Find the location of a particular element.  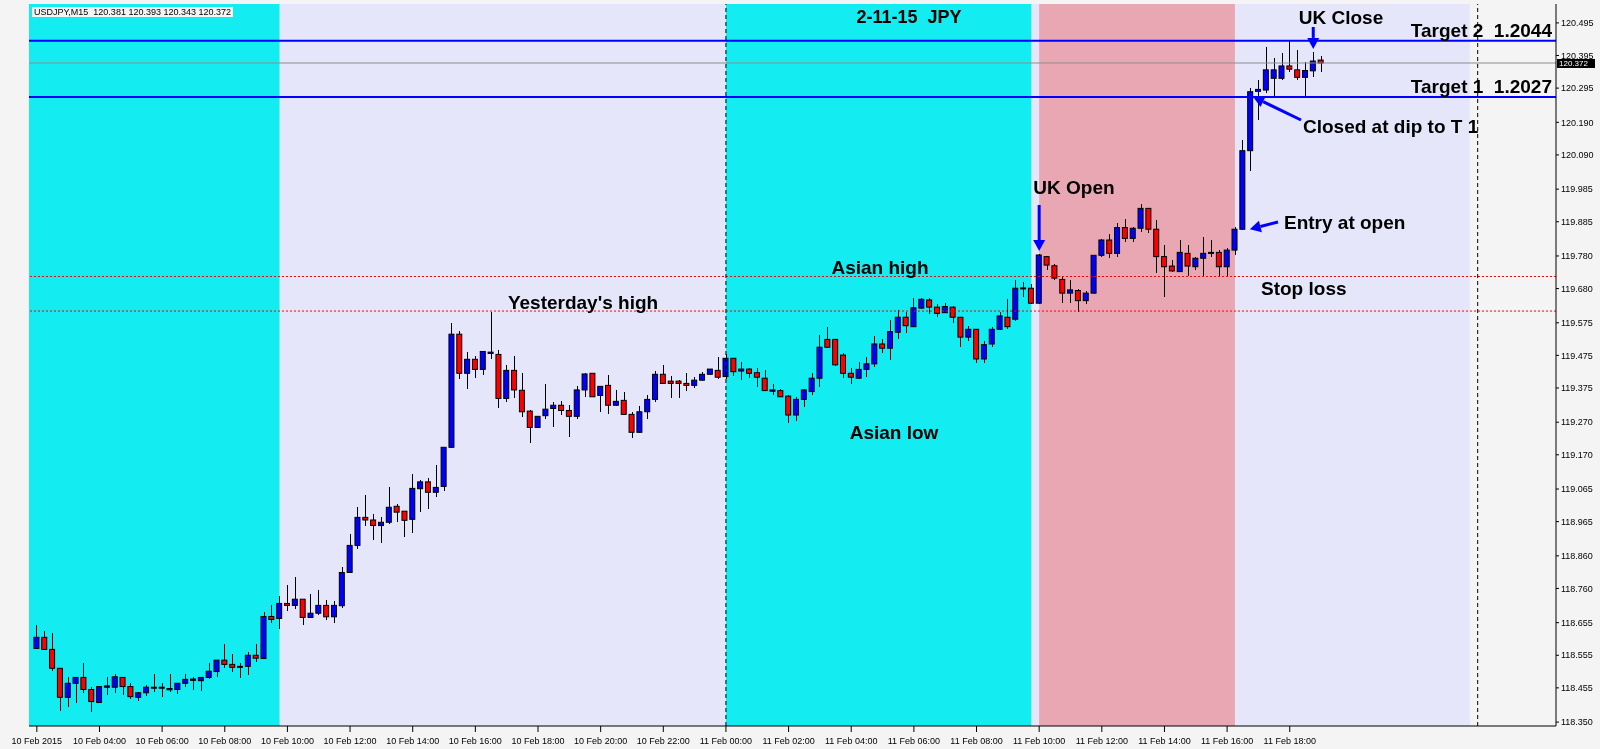

annotation: Asian high is located at coordinates (880, 267).